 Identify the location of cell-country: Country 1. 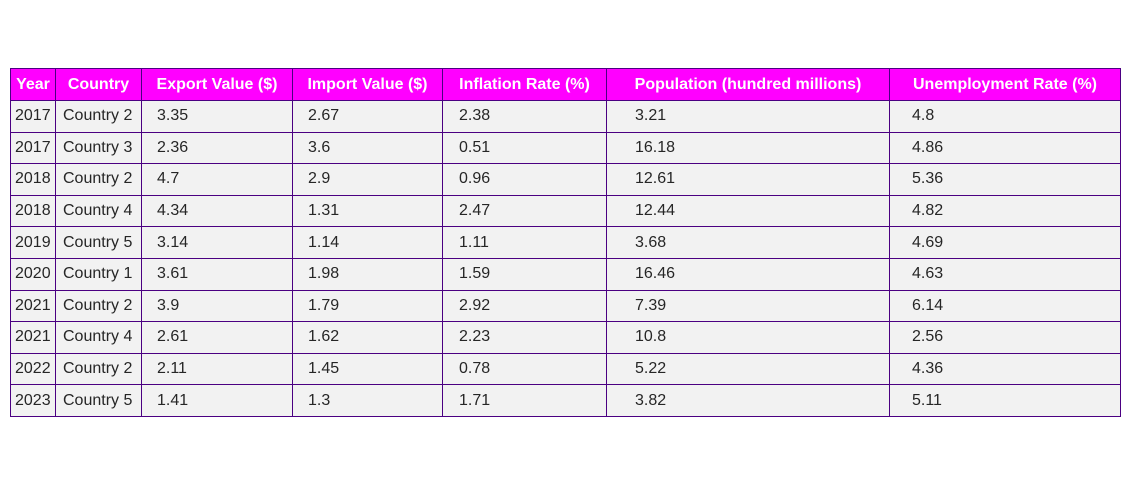
(98, 274).